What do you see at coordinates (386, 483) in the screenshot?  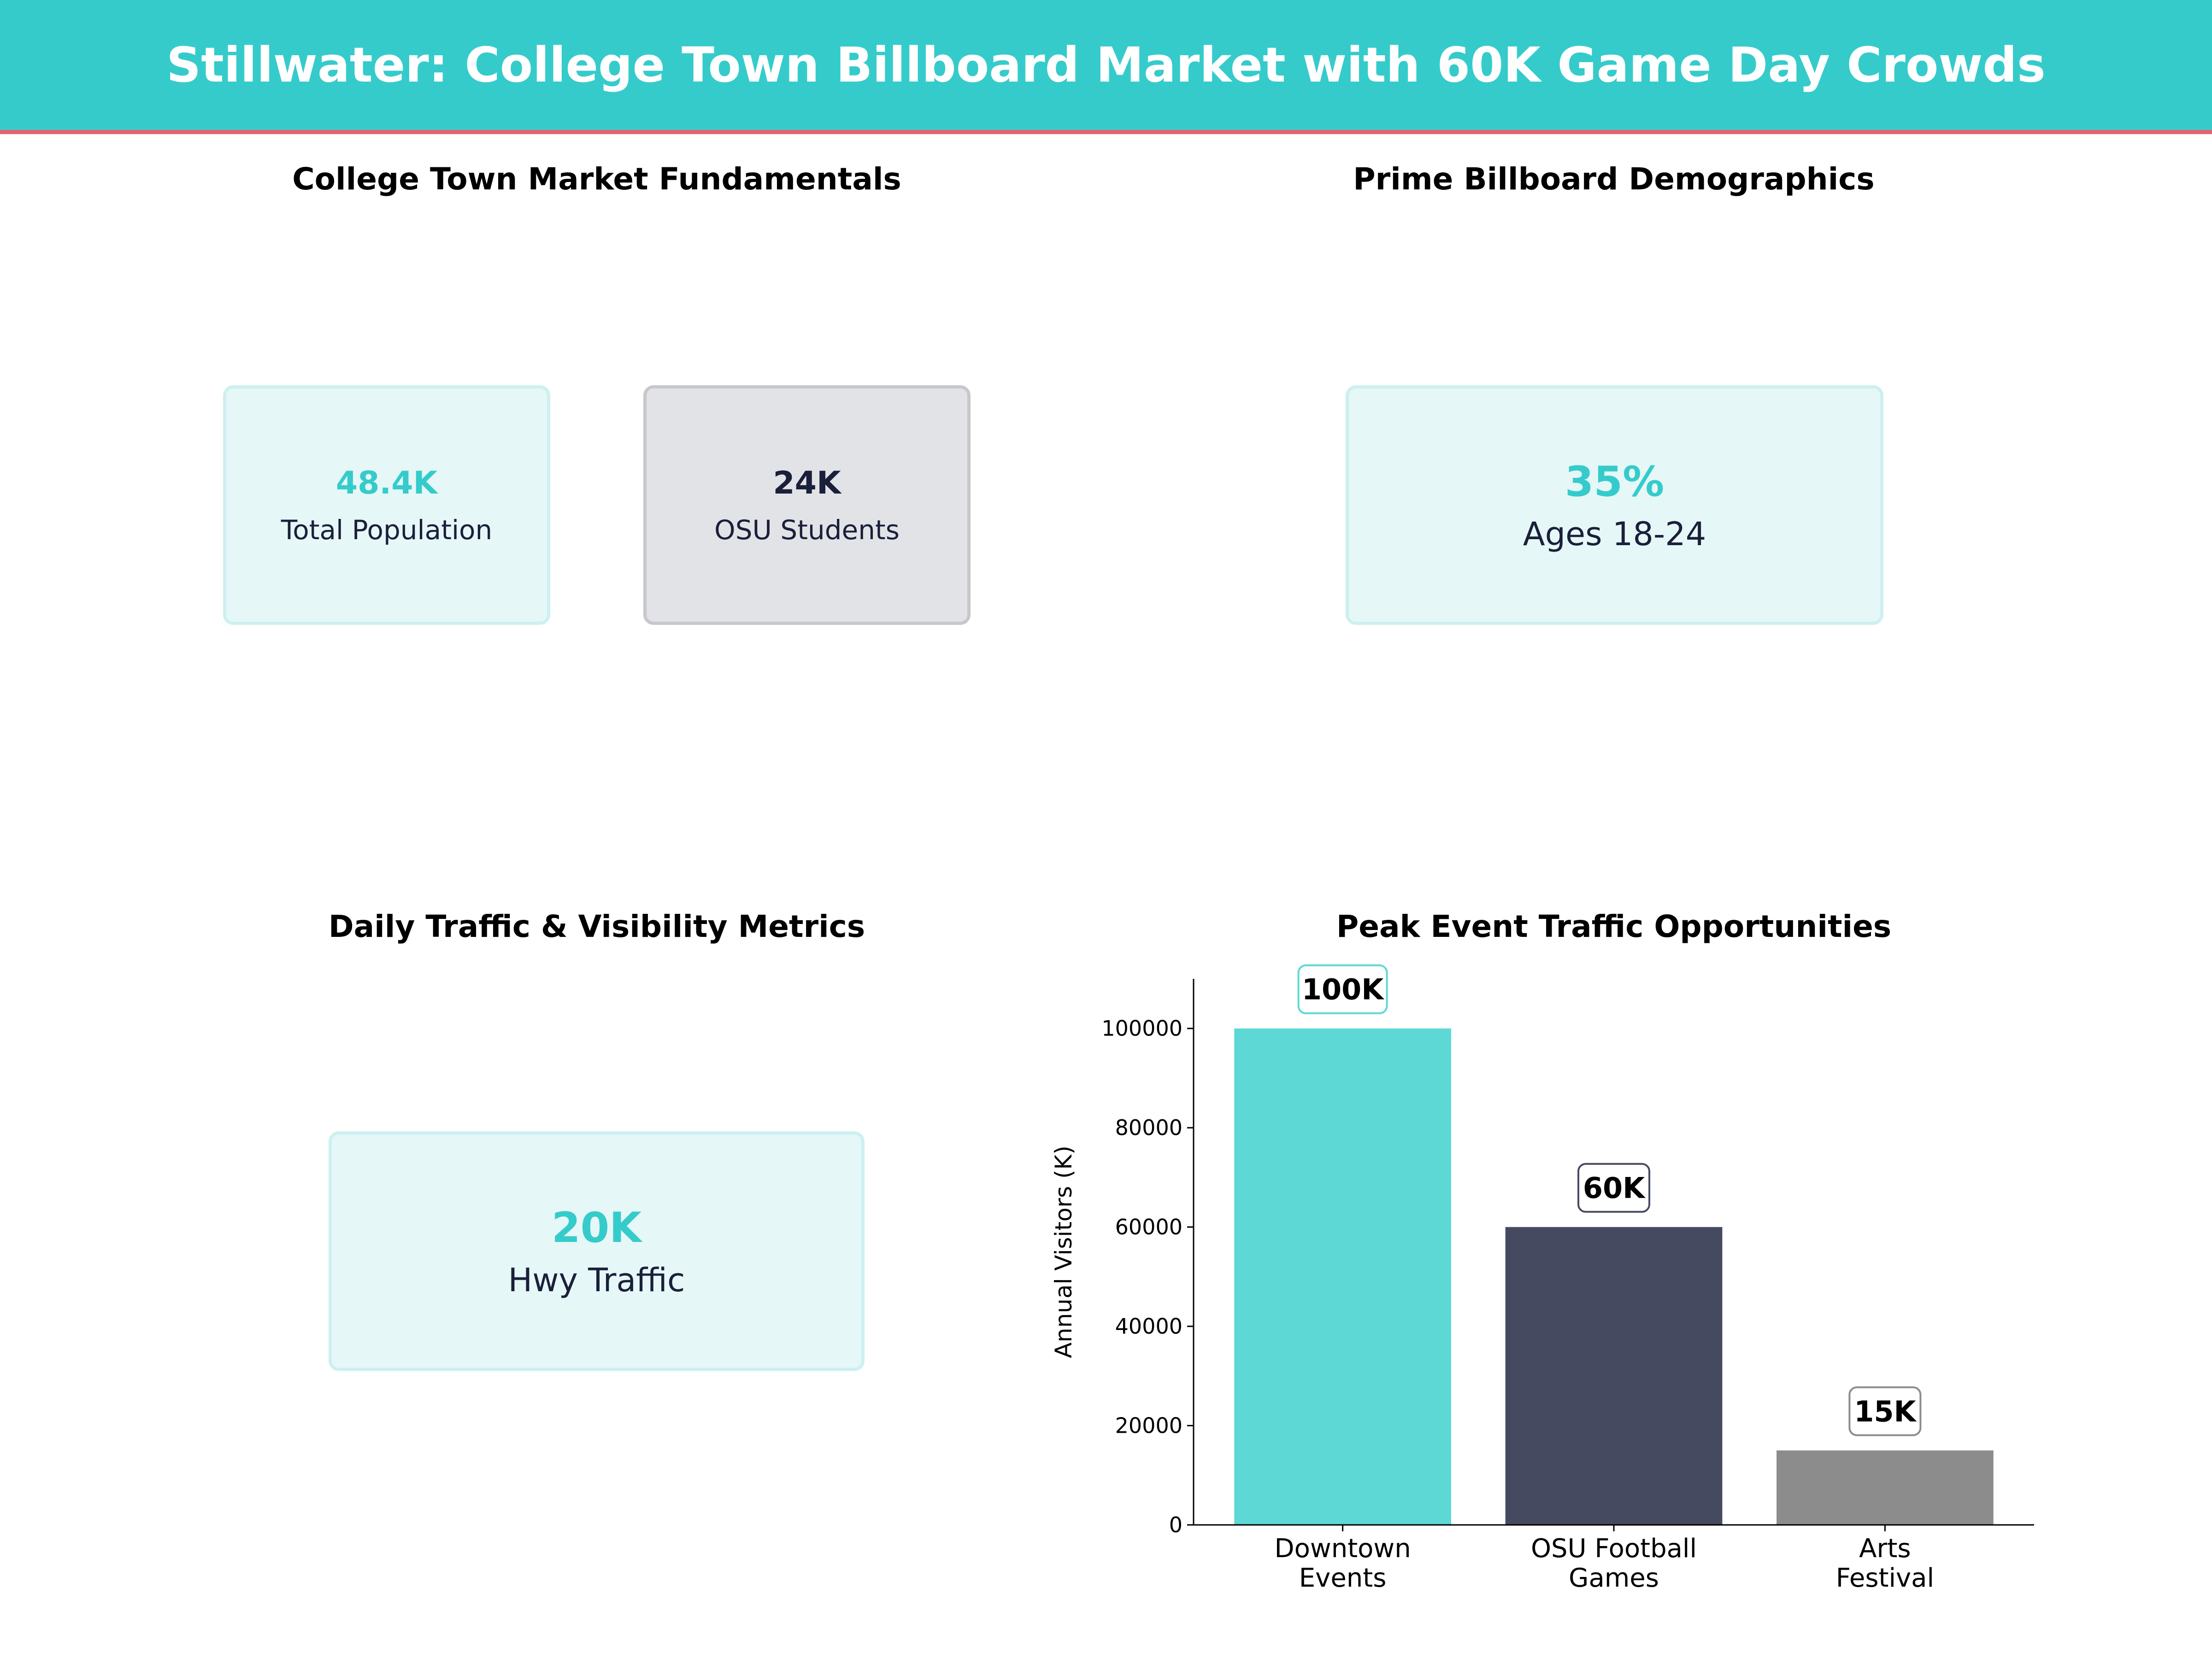 I see `card-value: 48.4K` at bounding box center [386, 483].